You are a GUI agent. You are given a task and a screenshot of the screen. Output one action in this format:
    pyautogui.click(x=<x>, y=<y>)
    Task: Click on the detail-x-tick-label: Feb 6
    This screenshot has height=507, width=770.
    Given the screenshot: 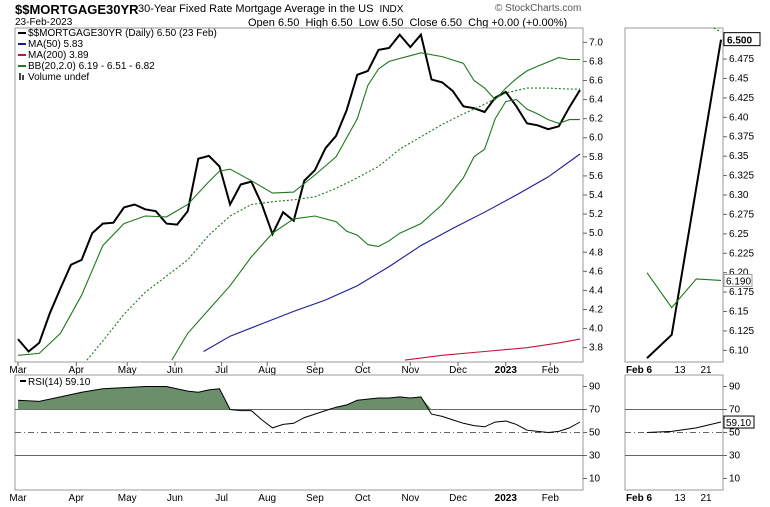 What is the action you would take?
    pyautogui.click(x=639, y=370)
    